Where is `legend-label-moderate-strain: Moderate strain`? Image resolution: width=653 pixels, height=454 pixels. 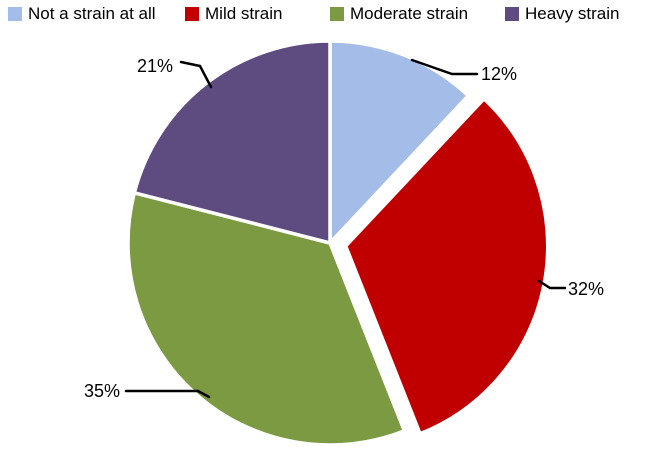 legend-label-moderate-strain: Moderate strain is located at coordinates (409, 13).